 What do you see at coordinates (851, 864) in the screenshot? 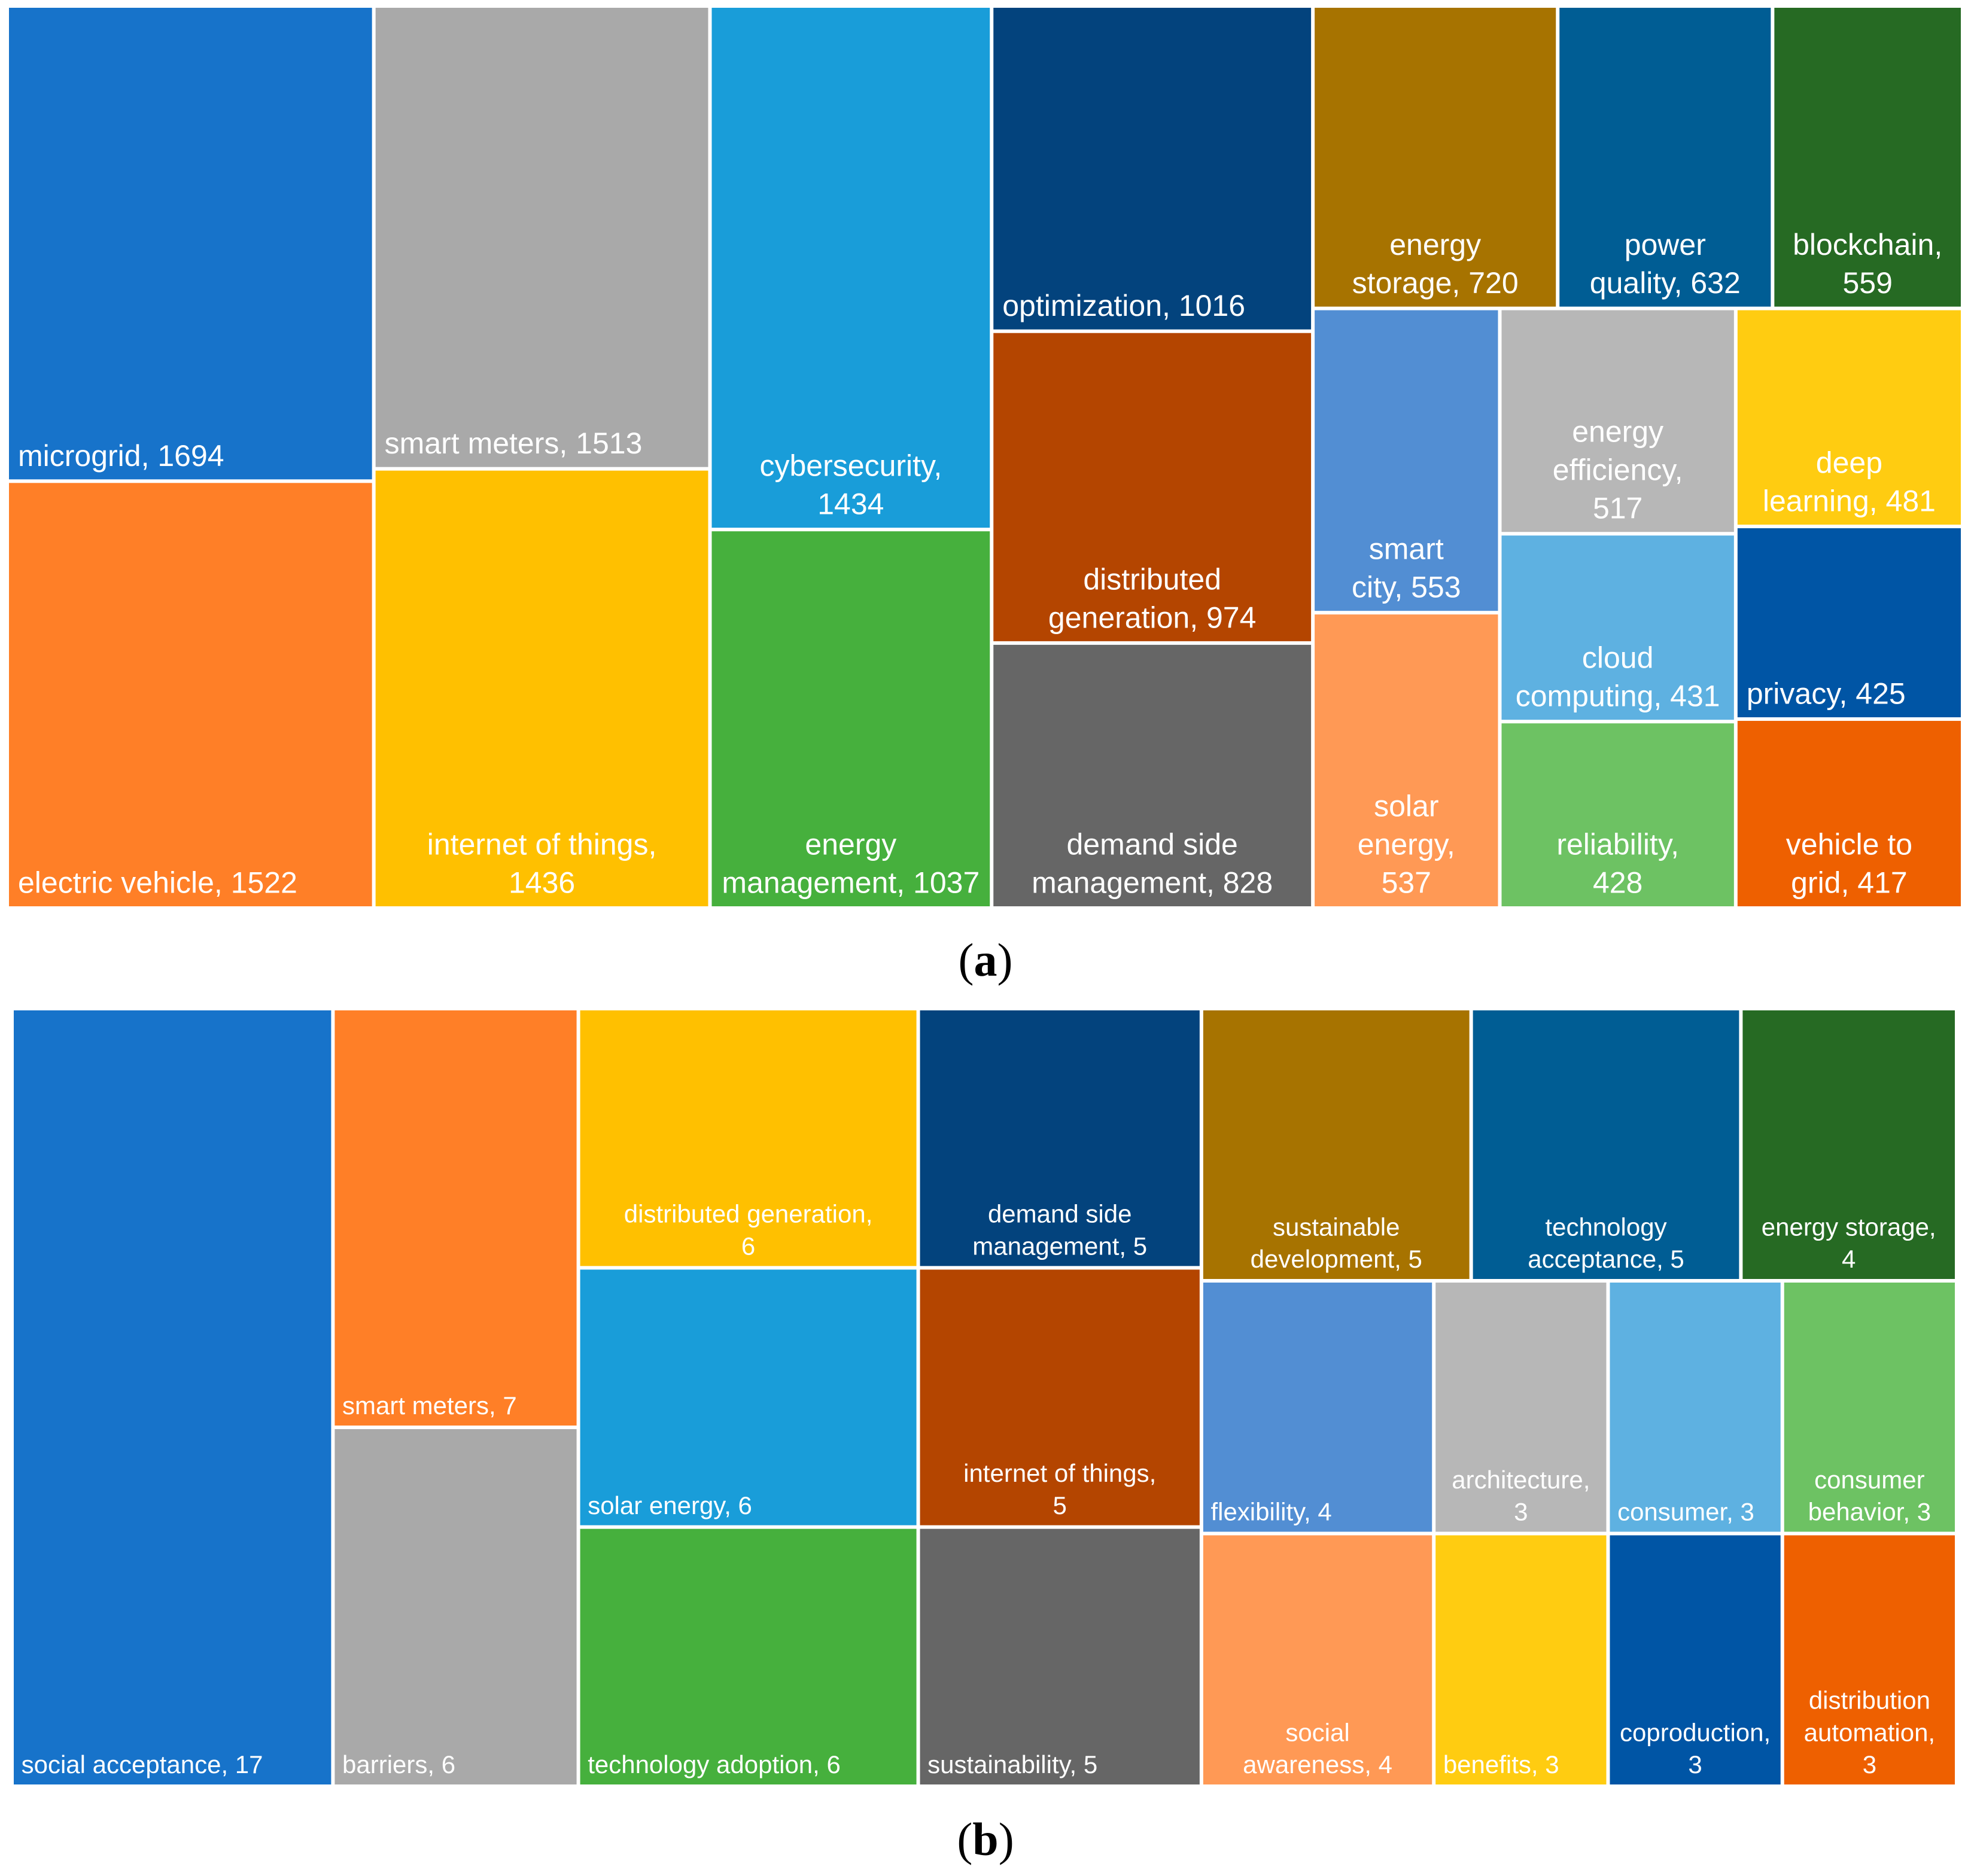
I see `tile-label-a-5: energy management, 1037` at bounding box center [851, 864].